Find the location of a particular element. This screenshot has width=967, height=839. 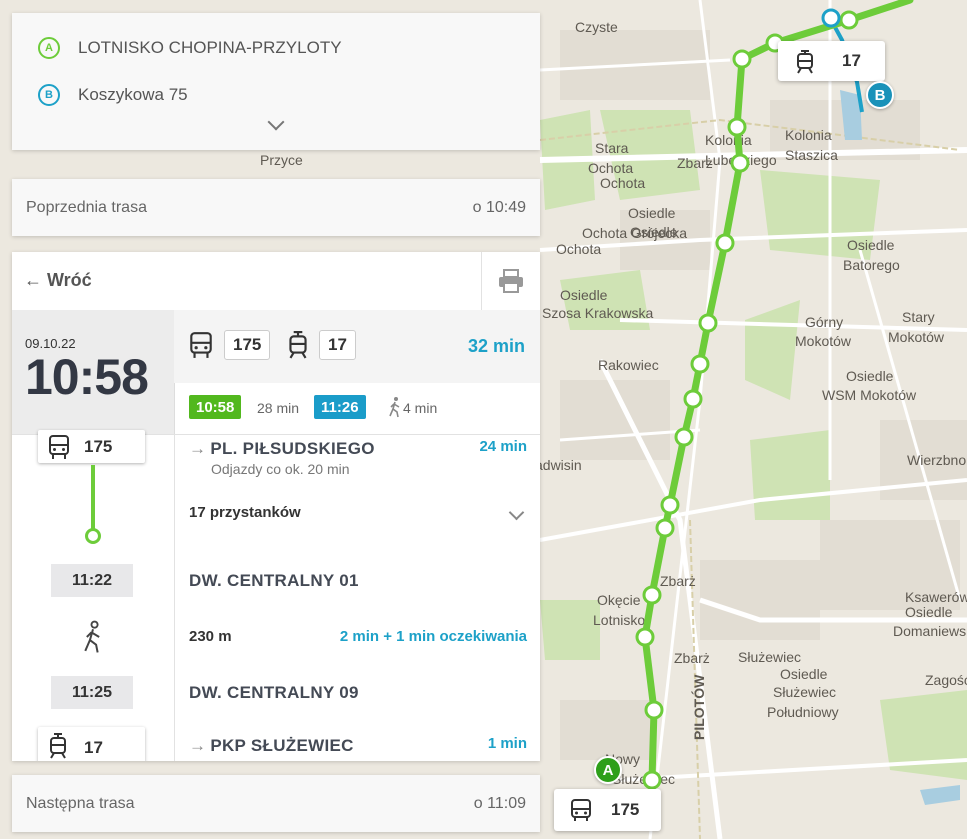

map-label: adwisin is located at coordinates (558, 465).